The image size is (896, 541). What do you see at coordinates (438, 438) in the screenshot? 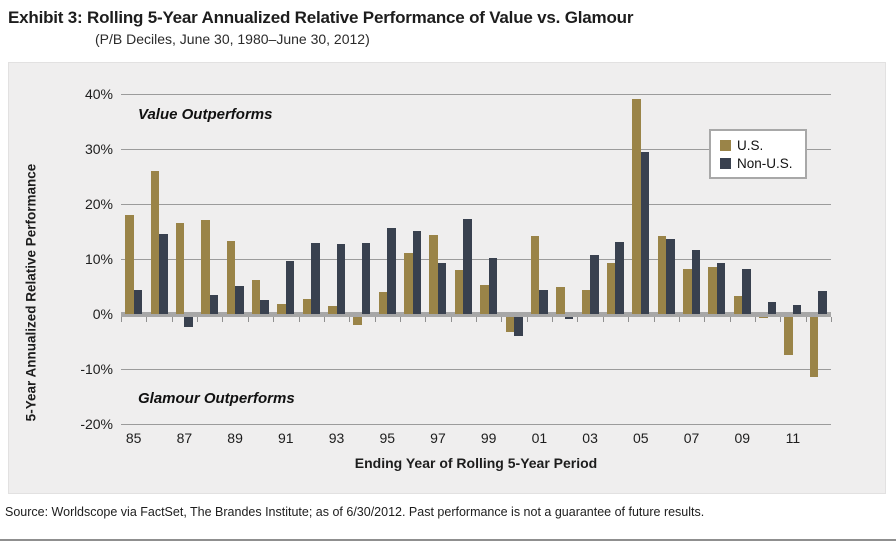
I see `x-tick-label: 97` at bounding box center [438, 438].